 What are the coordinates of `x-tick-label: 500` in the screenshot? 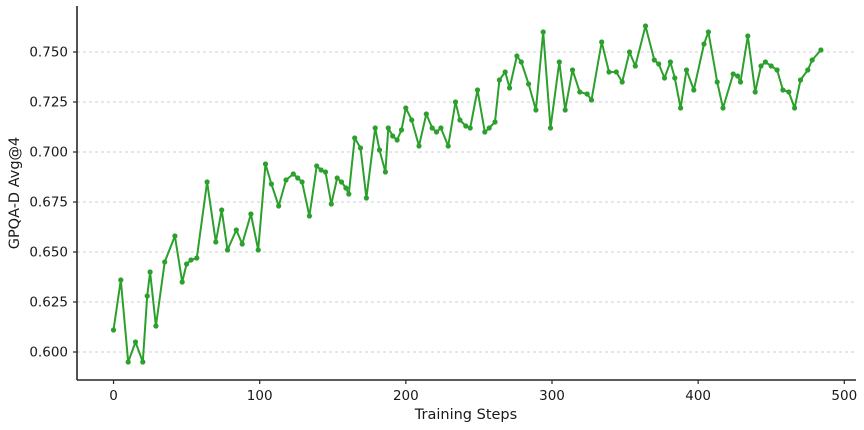 It's located at (844, 396).